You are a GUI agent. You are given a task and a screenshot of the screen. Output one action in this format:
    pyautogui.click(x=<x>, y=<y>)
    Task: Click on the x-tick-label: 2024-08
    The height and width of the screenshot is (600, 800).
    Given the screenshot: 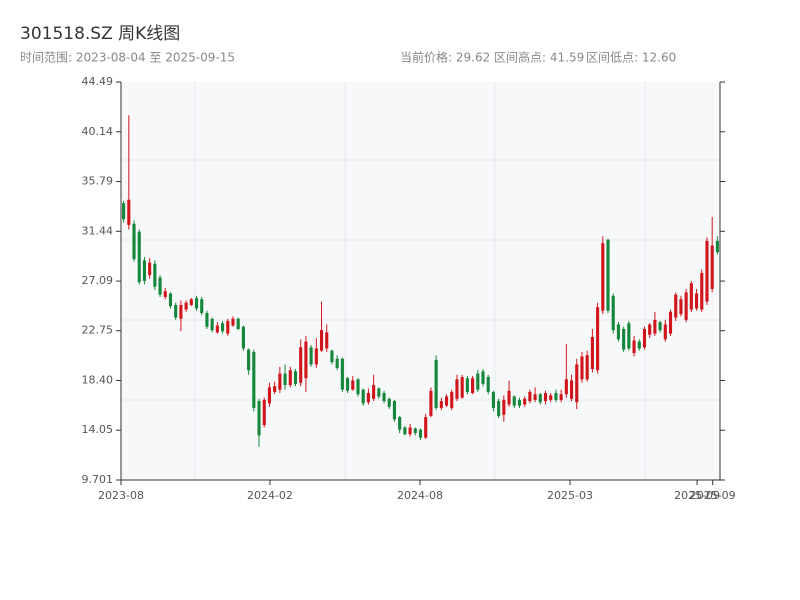 What is the action you would take?
    pyautogui.click(x=420, y=495)
    